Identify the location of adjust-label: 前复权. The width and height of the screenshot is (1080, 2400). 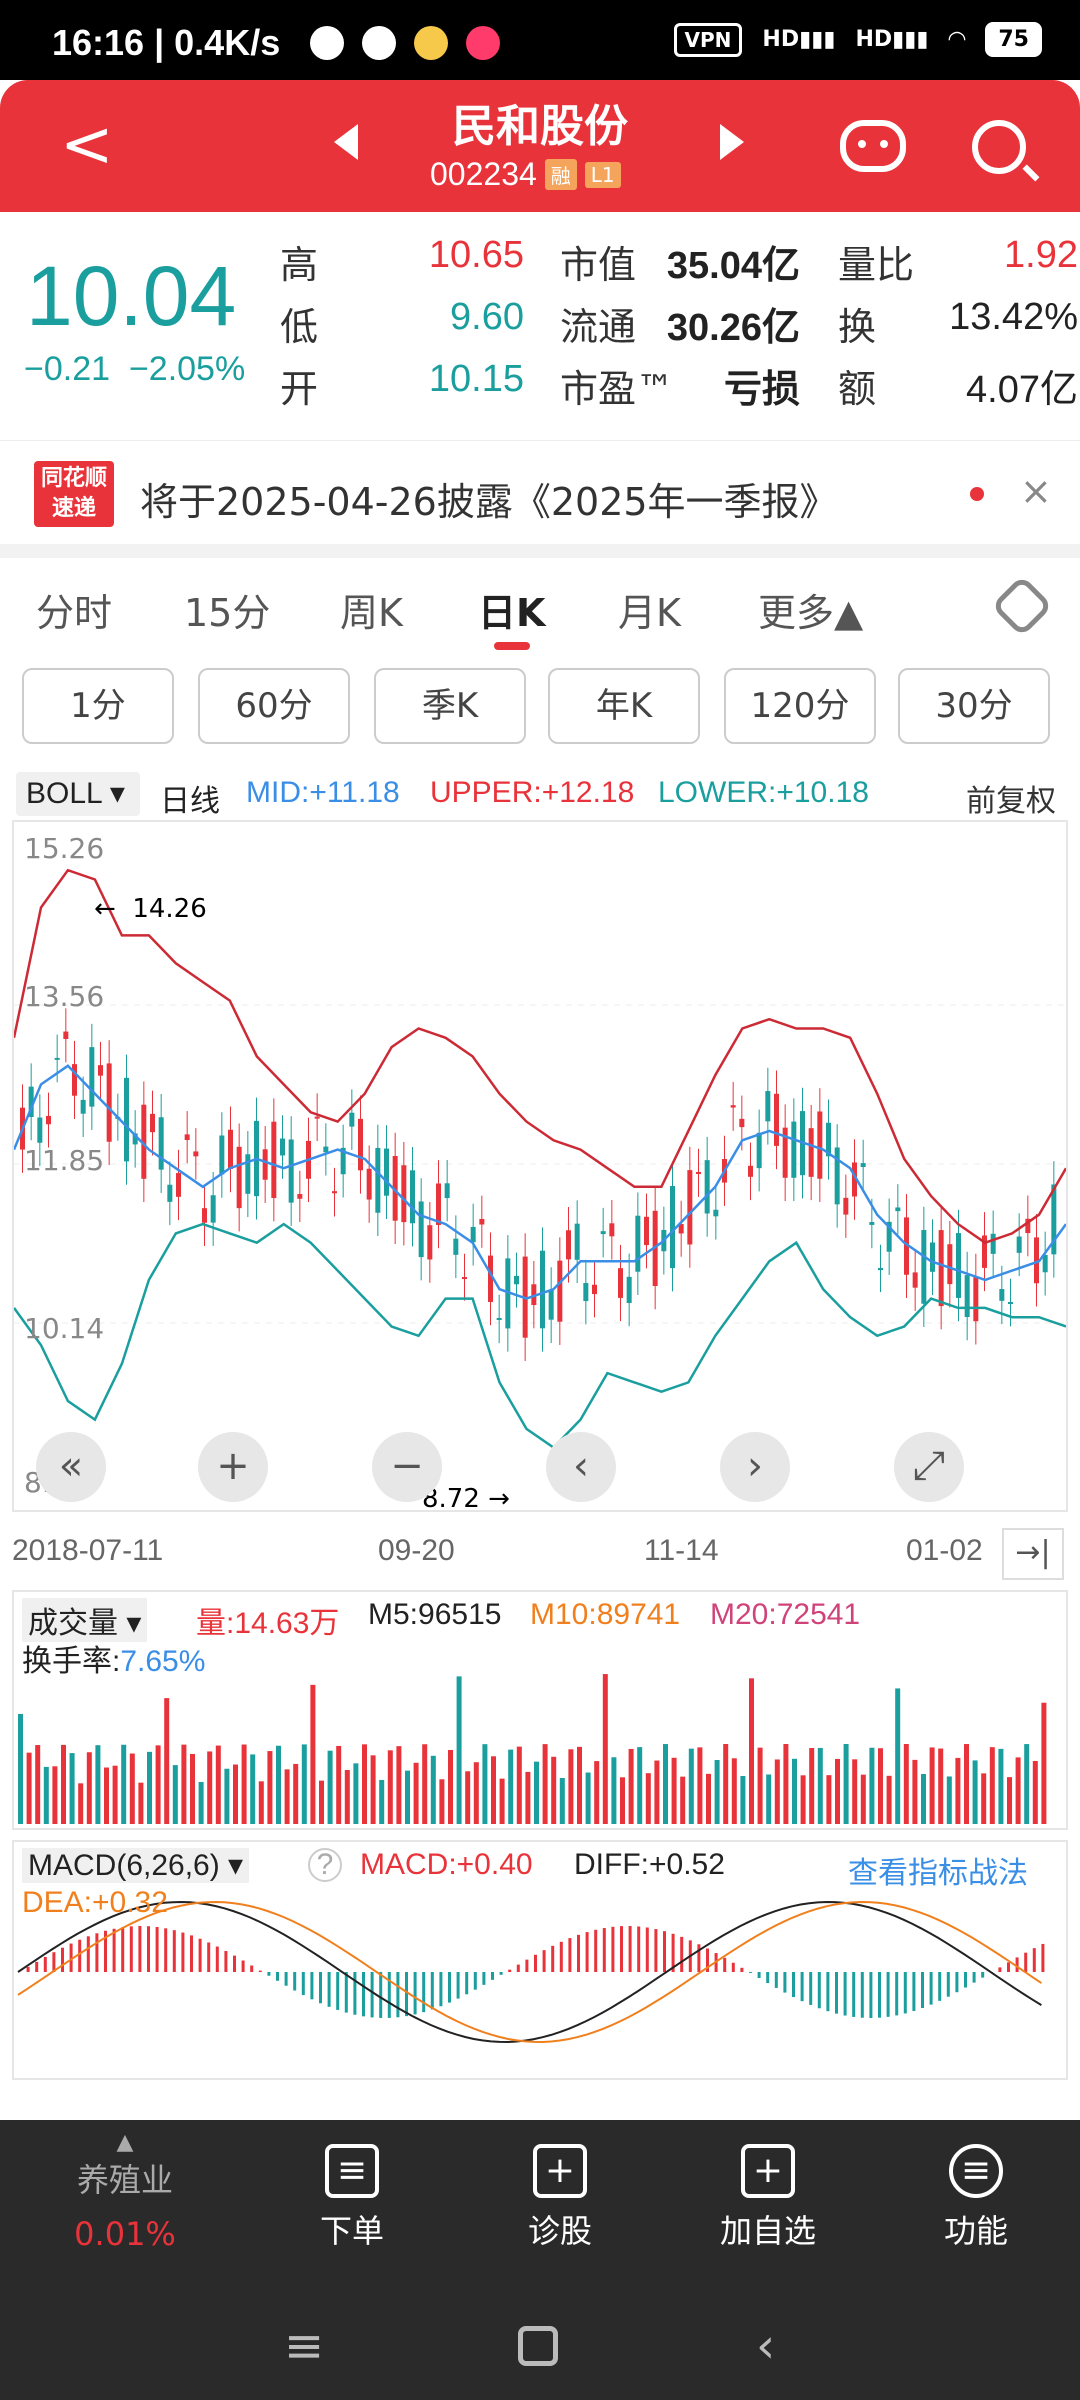
(1011, 801).